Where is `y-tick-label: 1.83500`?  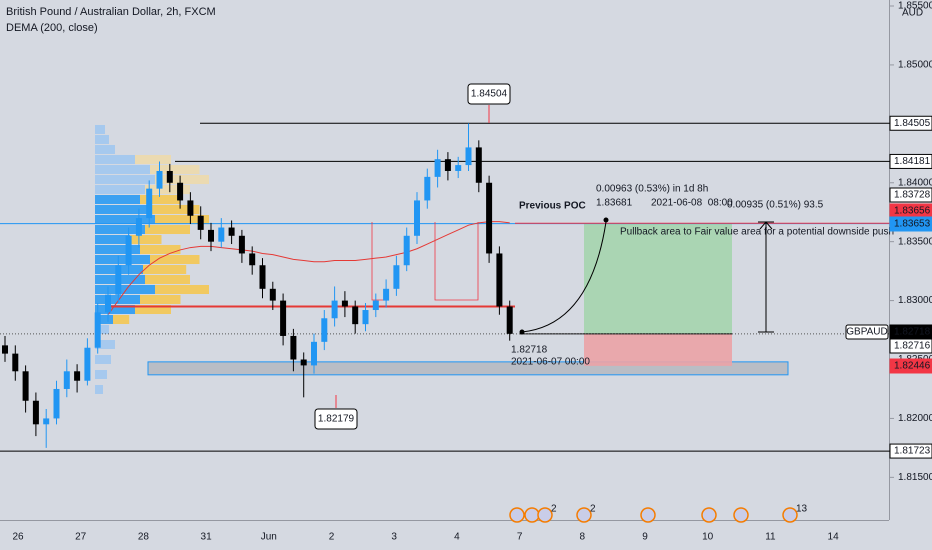
y-tick-label: 1.83500 is located at coordinates (915, 241).